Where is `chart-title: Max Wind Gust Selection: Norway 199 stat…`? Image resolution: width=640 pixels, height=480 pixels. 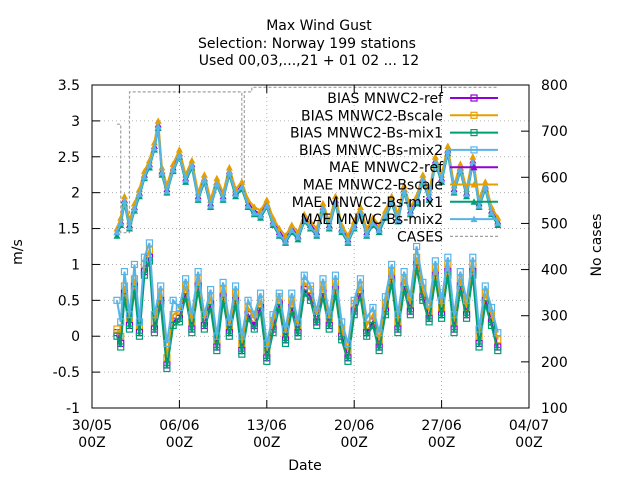 chart-title: Max Wind Gust Selection: Norway 199 stat… is located at coordinates (308, 43).